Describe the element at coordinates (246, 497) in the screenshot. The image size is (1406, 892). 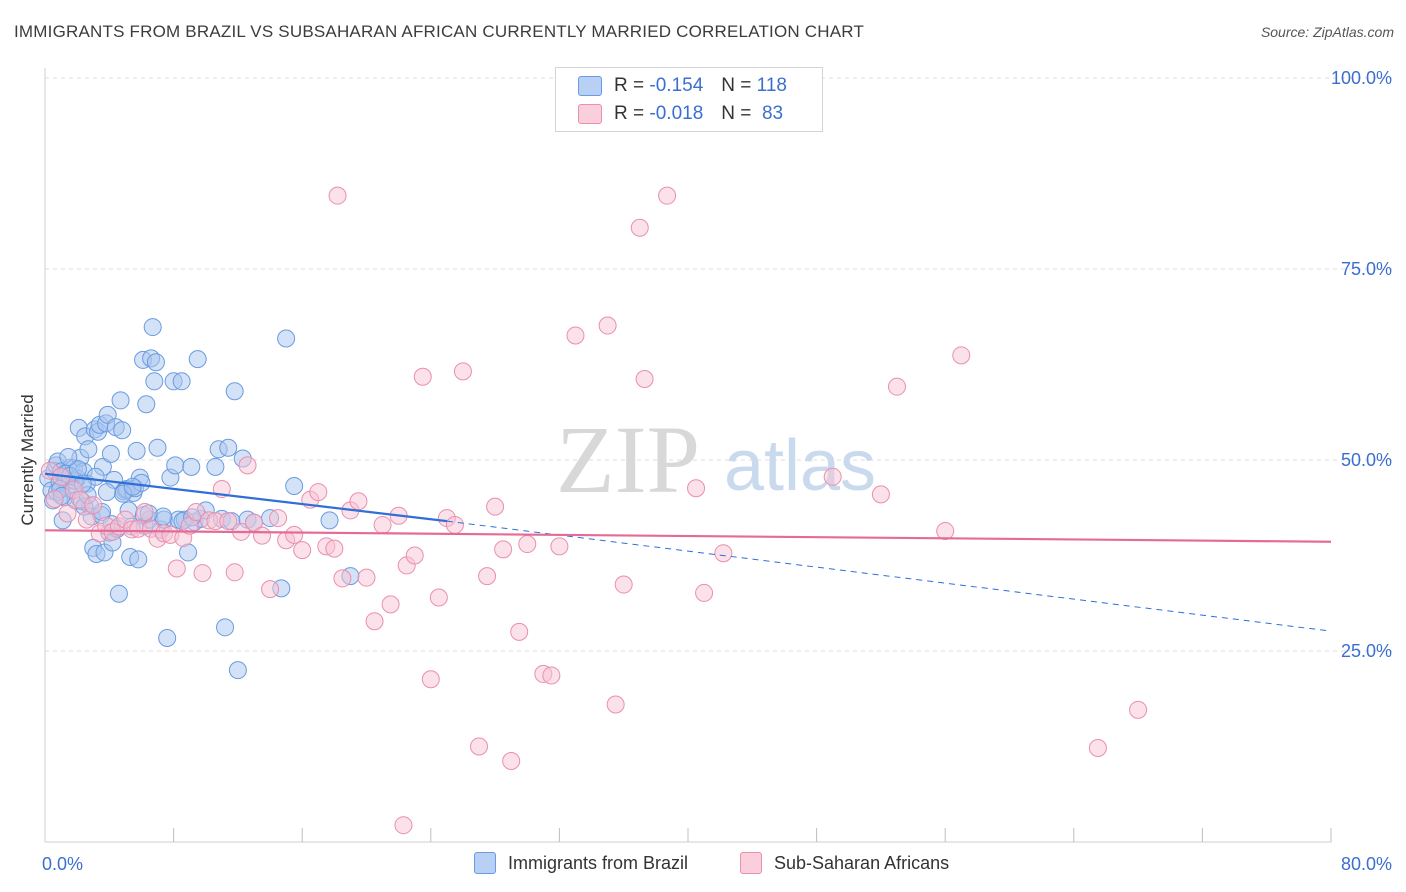
I see `trend-line-brazil` at that location.